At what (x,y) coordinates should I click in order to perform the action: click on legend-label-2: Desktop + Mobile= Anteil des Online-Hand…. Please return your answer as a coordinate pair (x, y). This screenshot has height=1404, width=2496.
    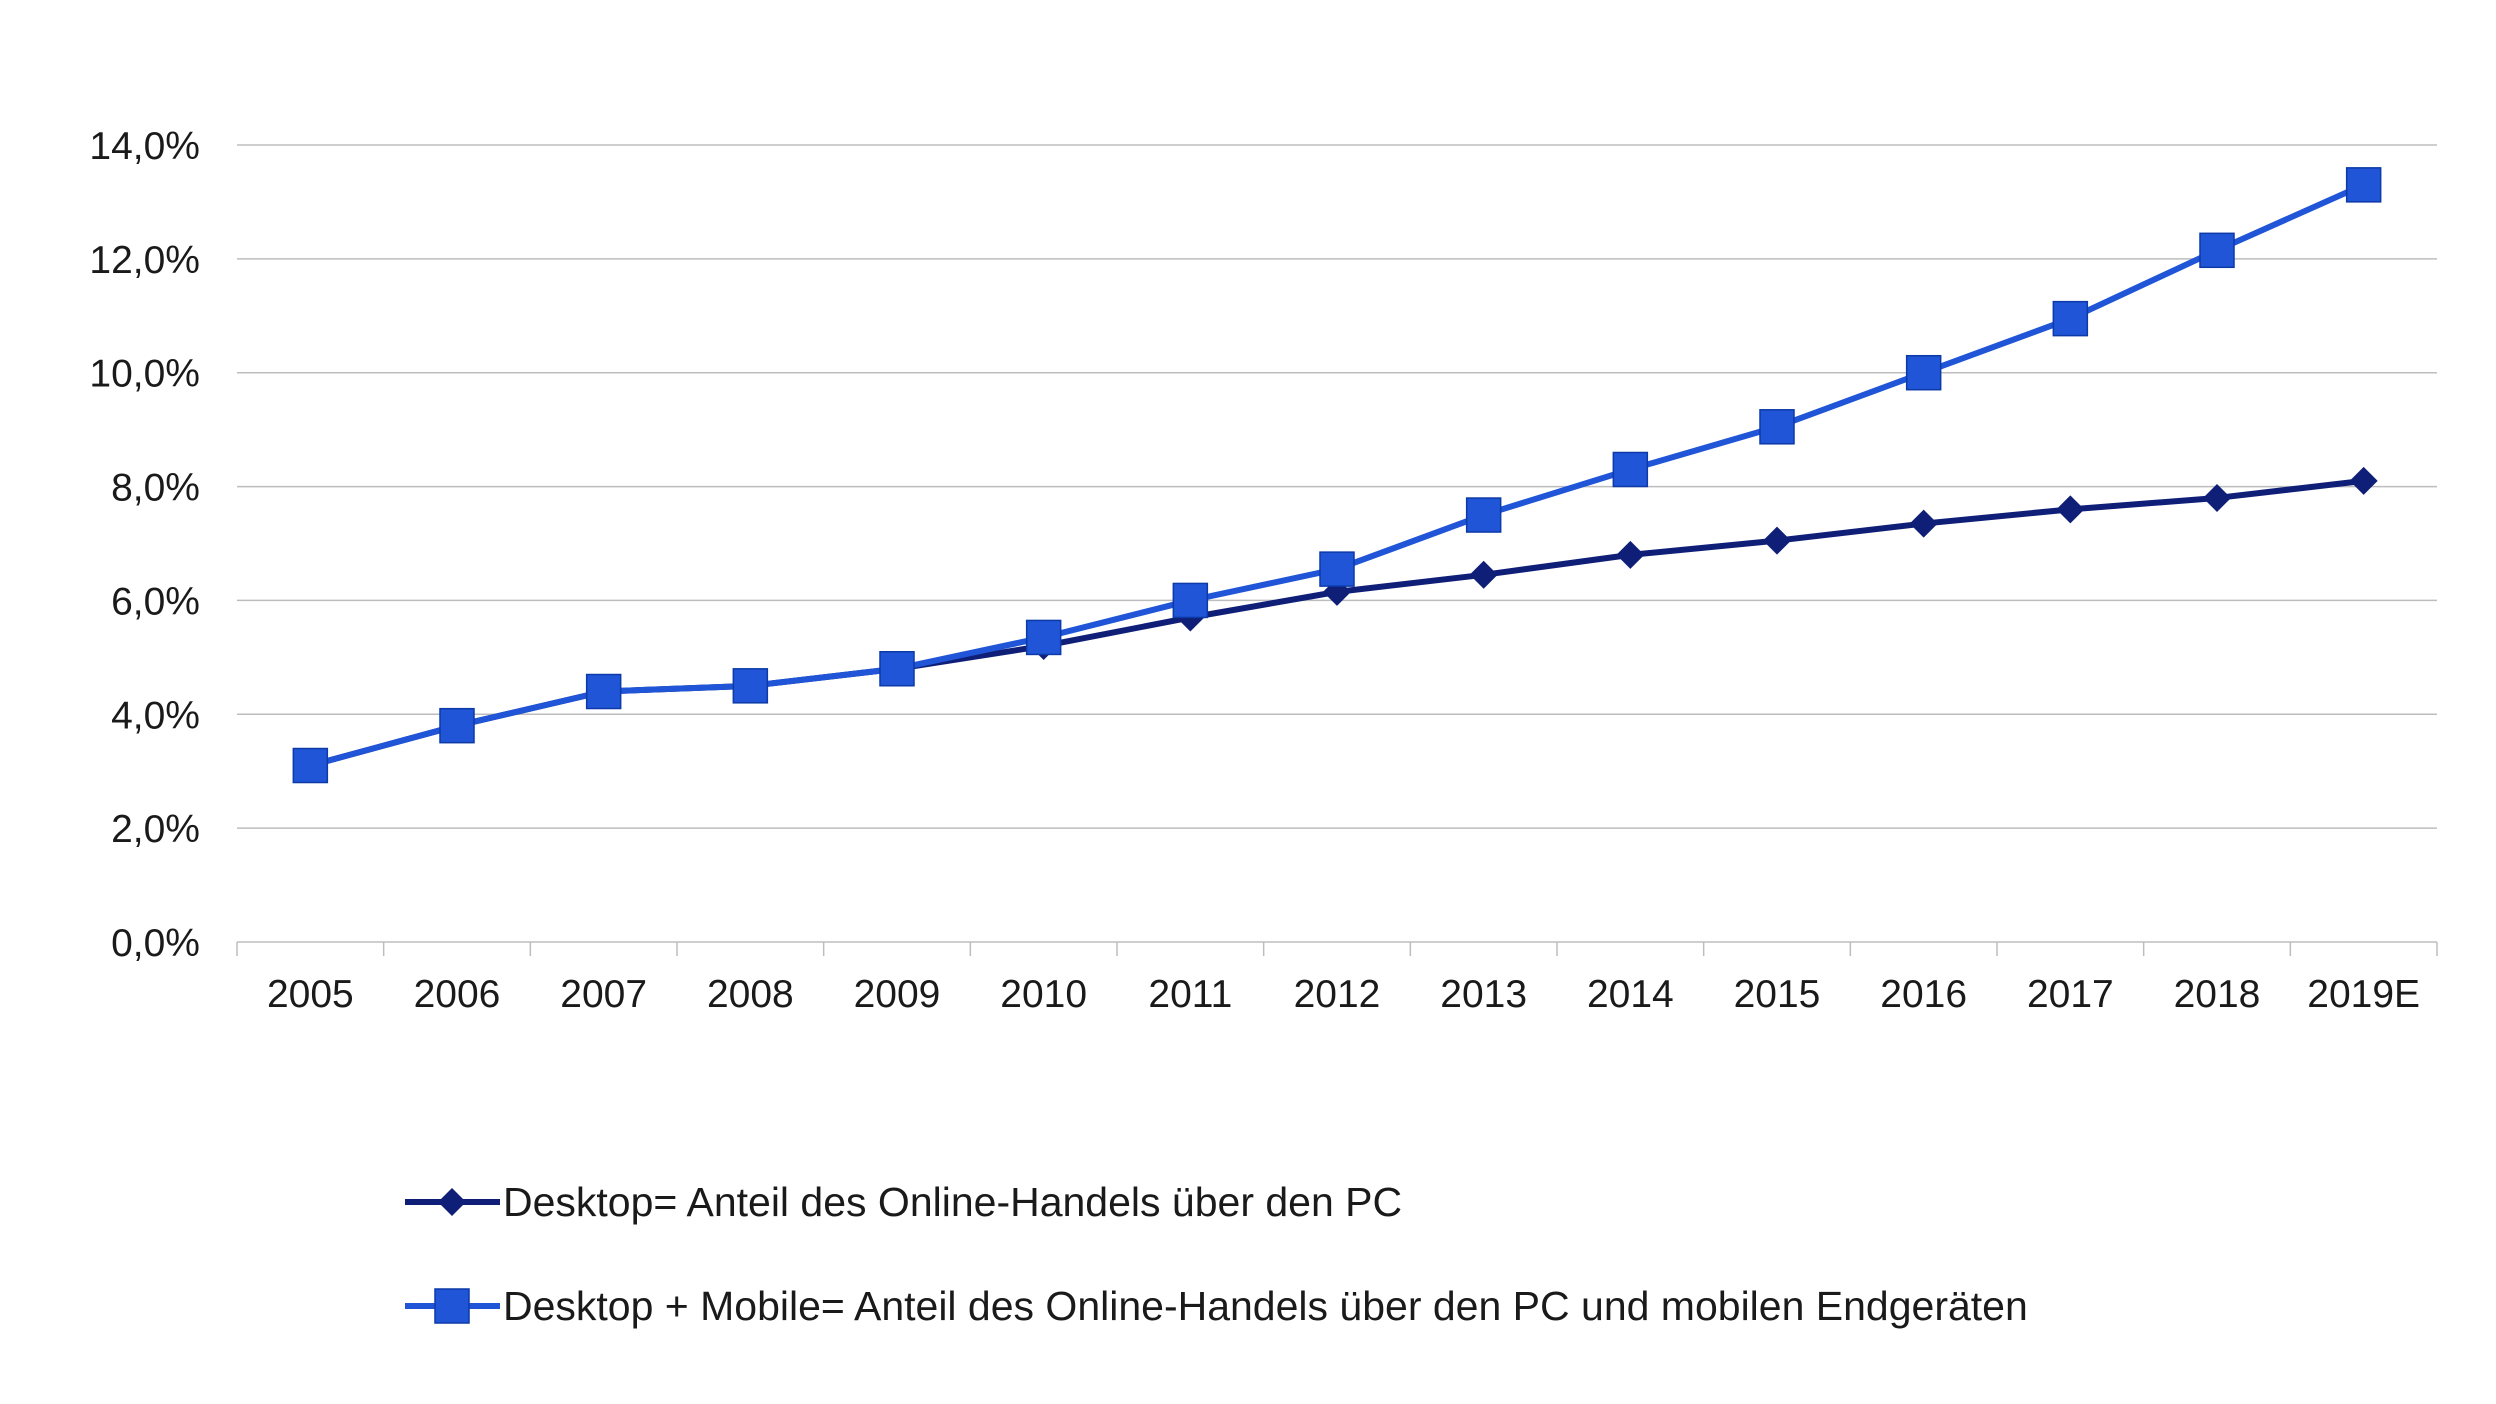
    Looking at the image, I should click on (1265, 1306).